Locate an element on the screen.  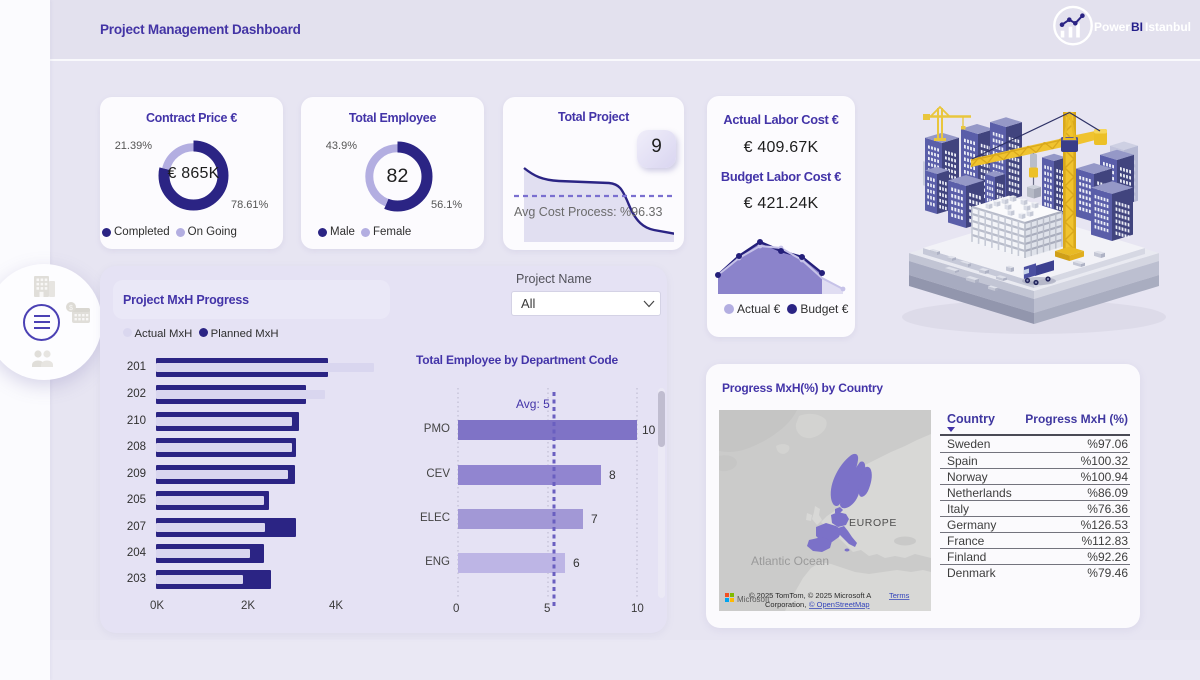
svg-text: Microsoft is located at coordinates (753, 599).